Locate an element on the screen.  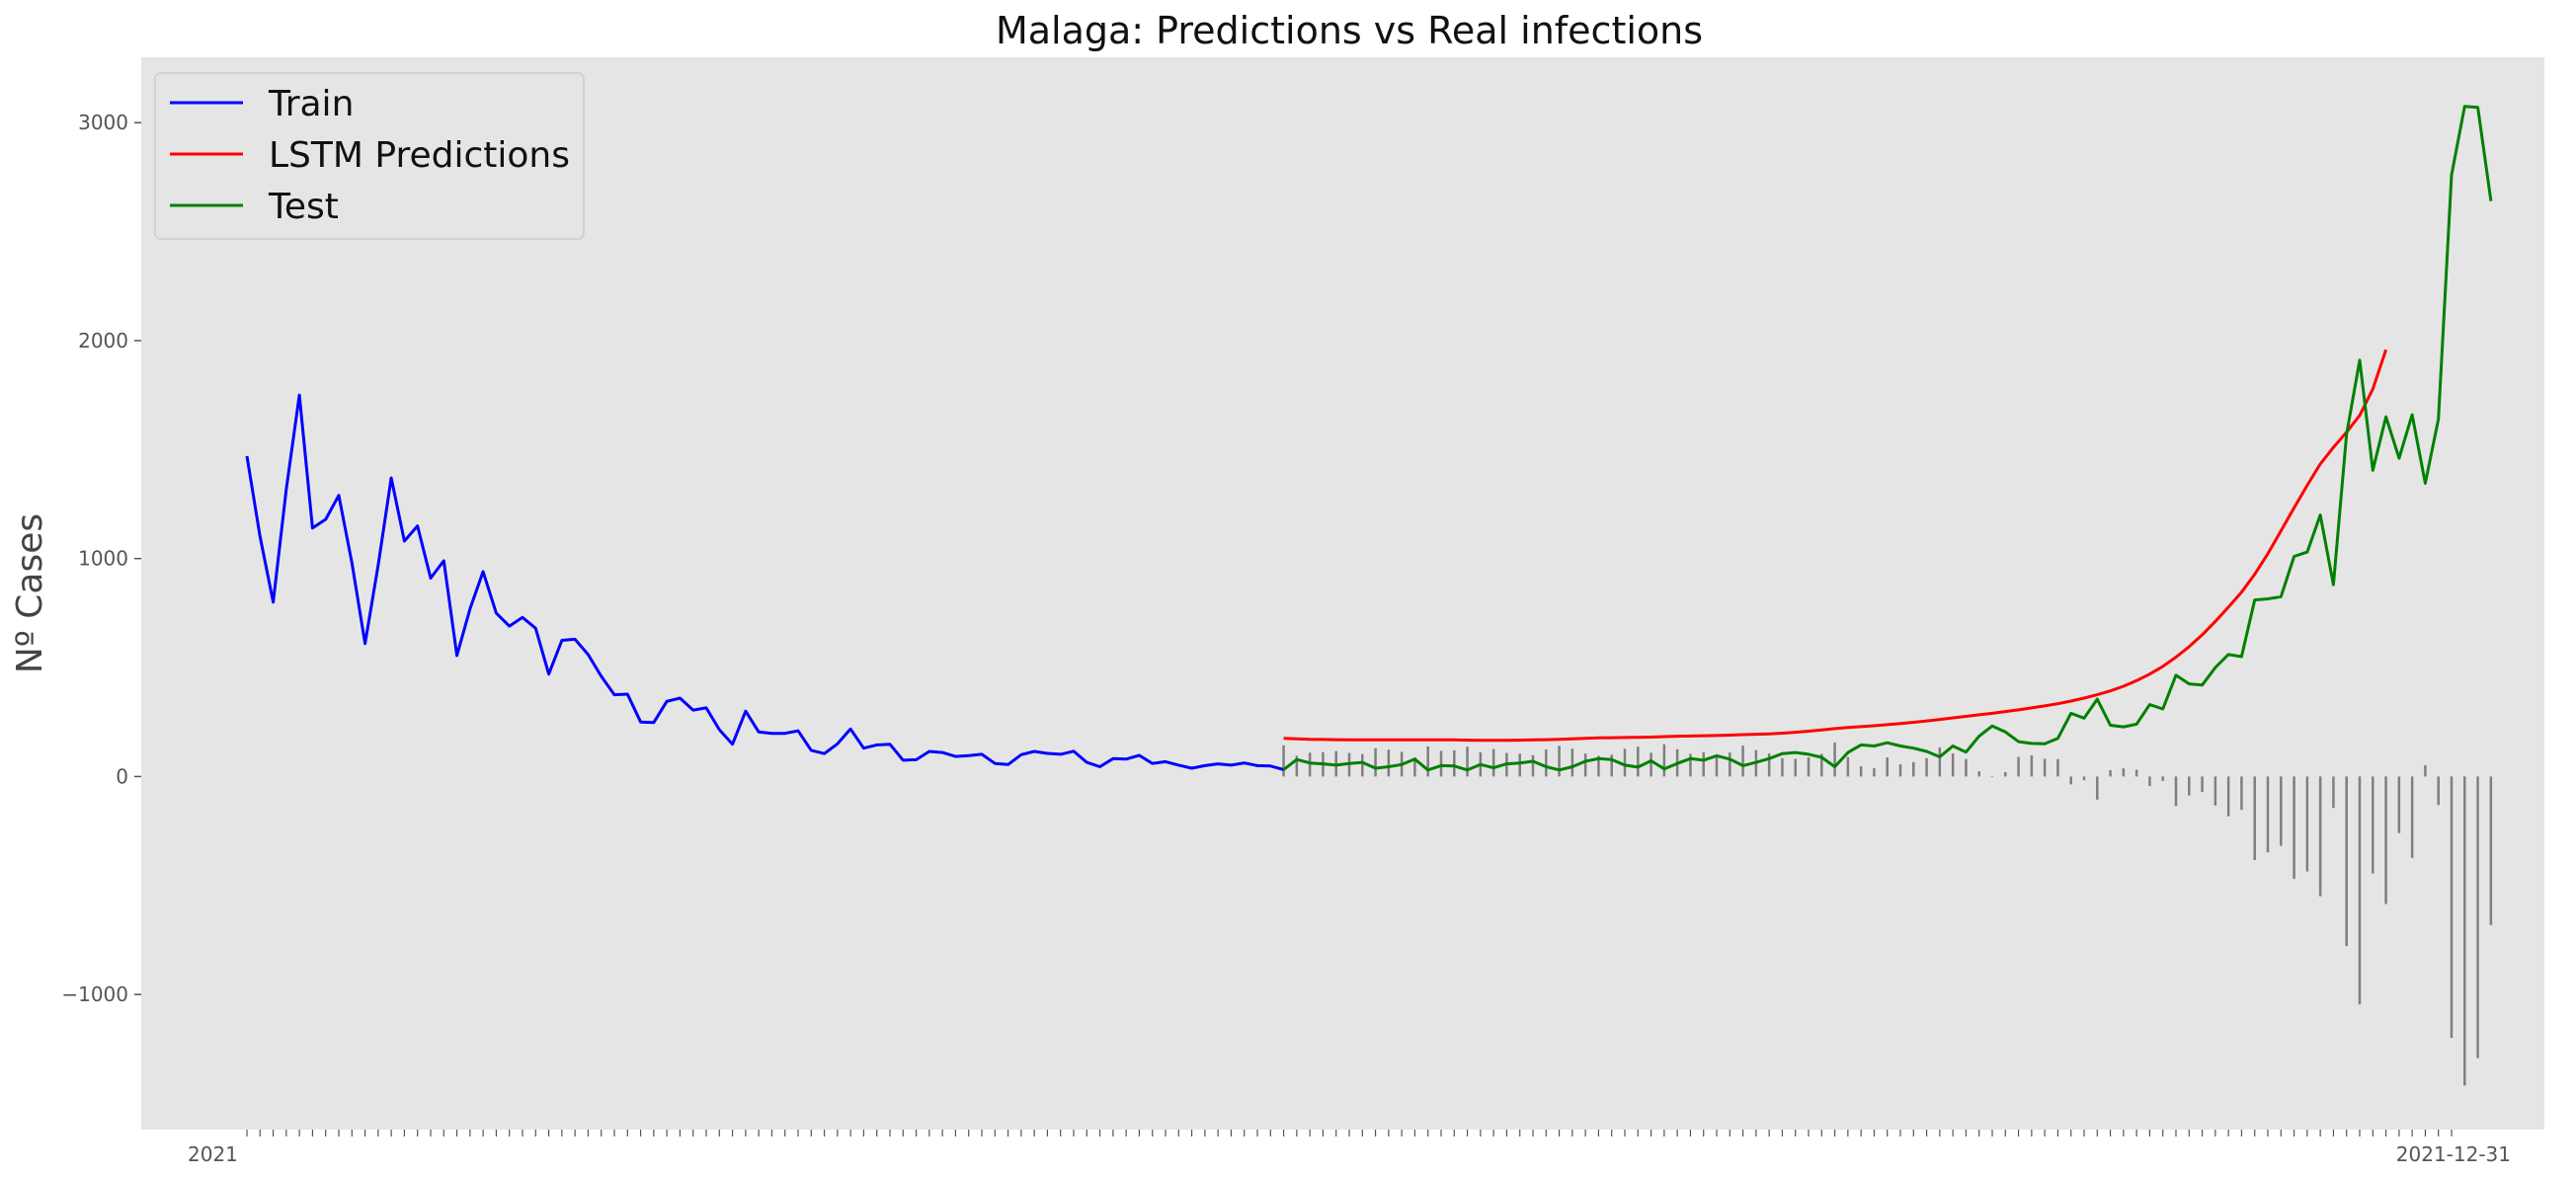
x-tick-label-last: 2021-12-31 is located at coordinates (2453, 1154).